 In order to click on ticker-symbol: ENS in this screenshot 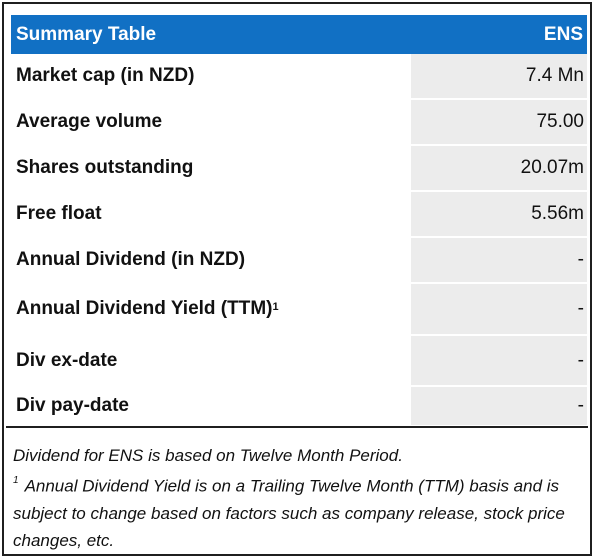, I will do `click(563, 34)`.